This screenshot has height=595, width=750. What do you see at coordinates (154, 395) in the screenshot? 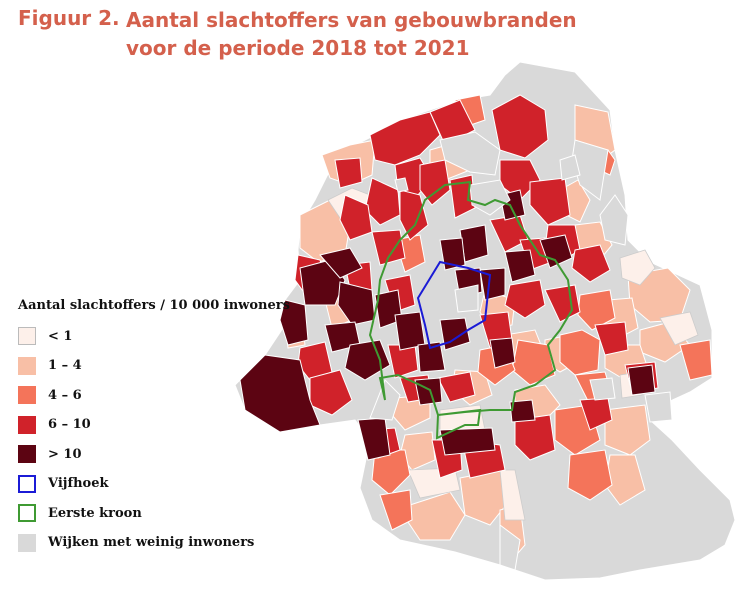
I see `legend-item-4-6: 4 – 6` at bounding box center [154, 395].